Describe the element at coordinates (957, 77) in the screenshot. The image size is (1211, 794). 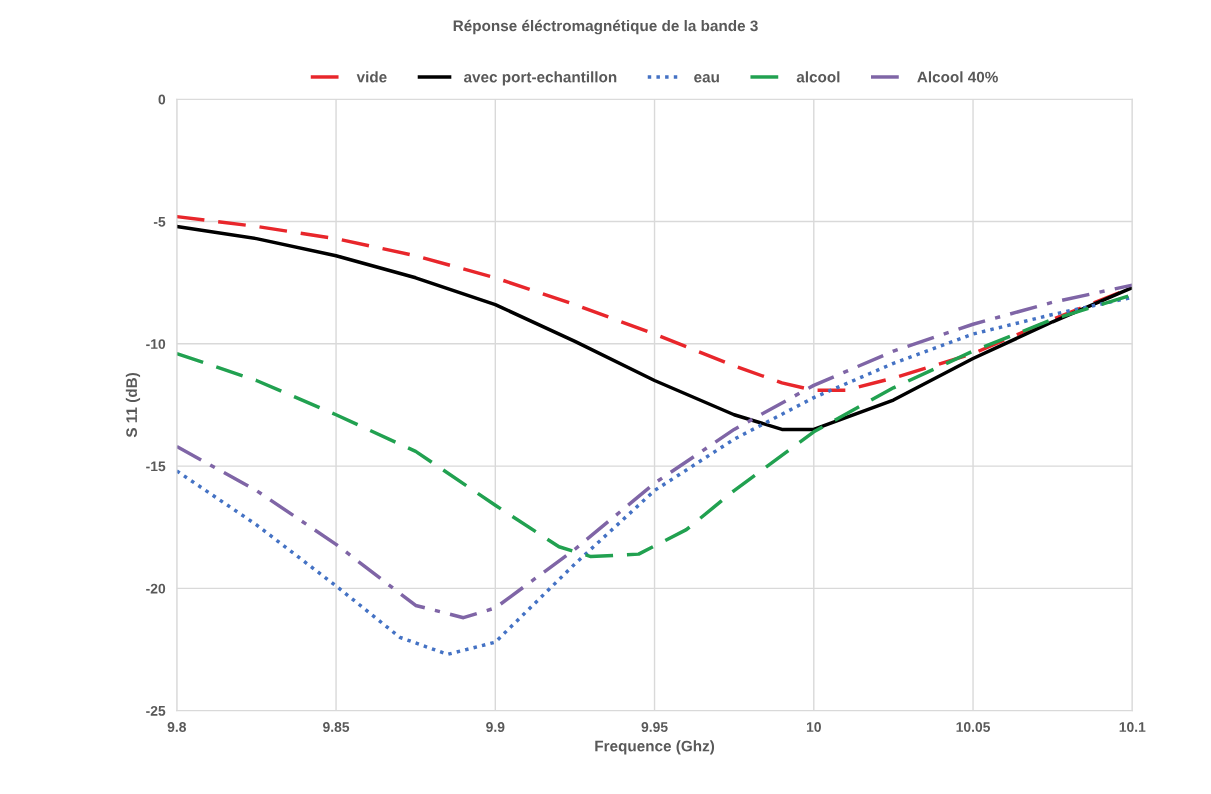
I see `legend-label: Alcool 40%` at that location.